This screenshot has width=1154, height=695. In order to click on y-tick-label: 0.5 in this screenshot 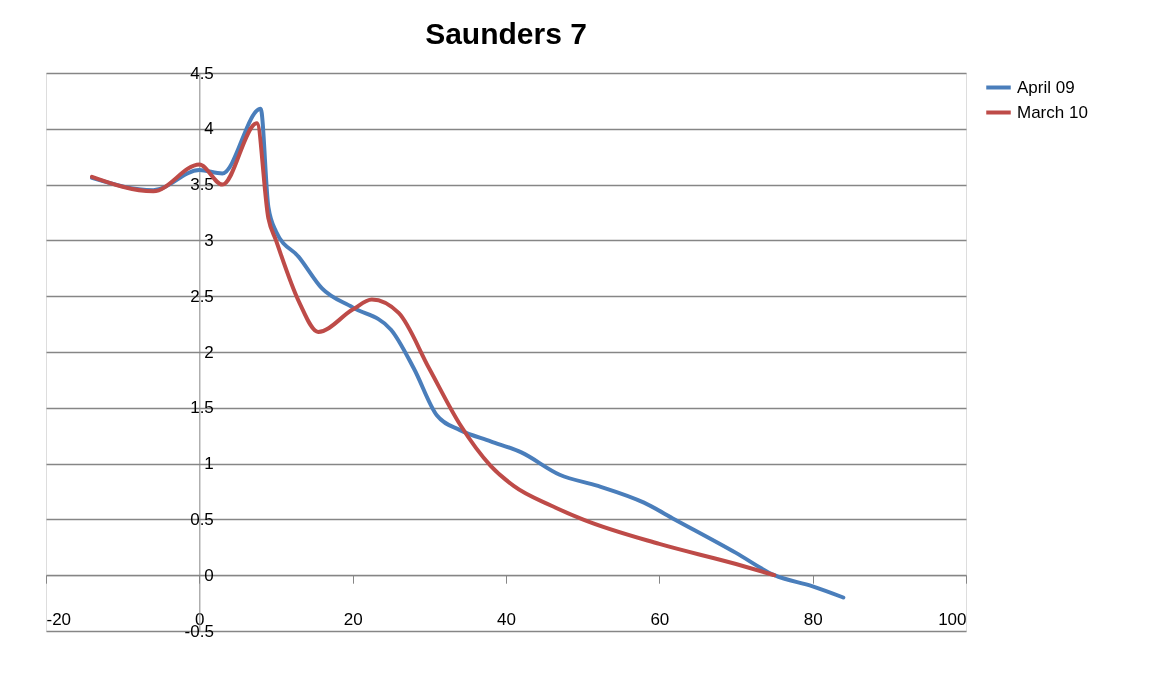, I will do `click(202, 519)`.